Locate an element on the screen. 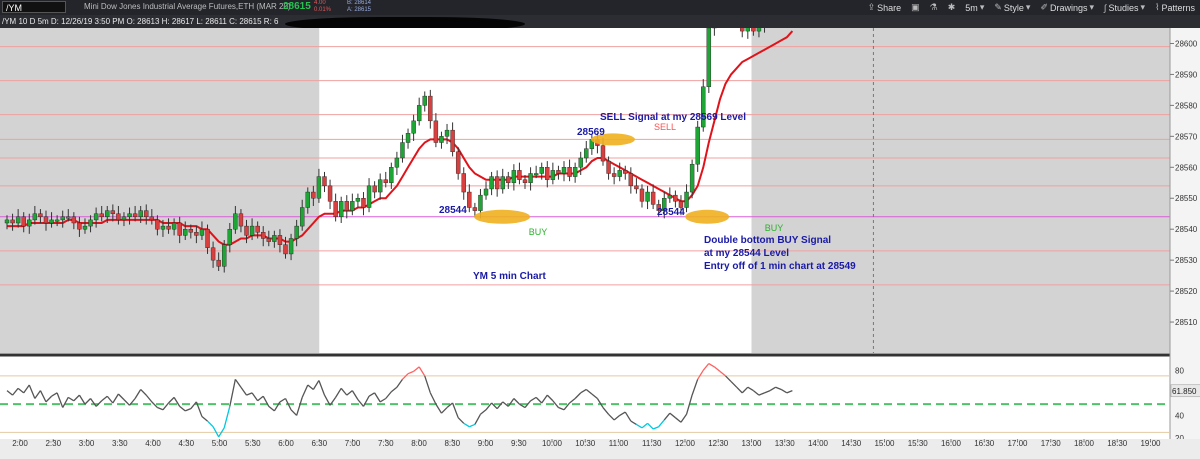 This screenshot has width=1200, height=459. flask-button: ⚗ is located at coordinates (934, 7).